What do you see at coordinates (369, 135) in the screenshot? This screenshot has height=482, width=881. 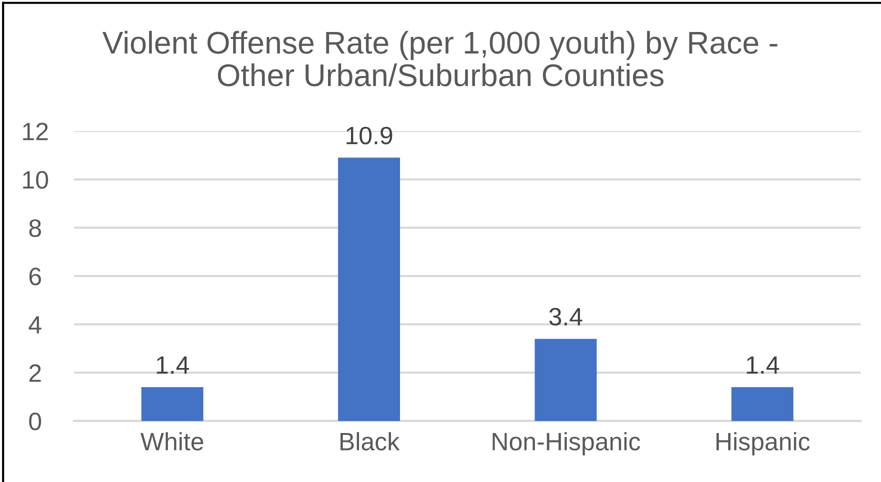 I see `data-label: 10.9` at bounding box center [369, 135].